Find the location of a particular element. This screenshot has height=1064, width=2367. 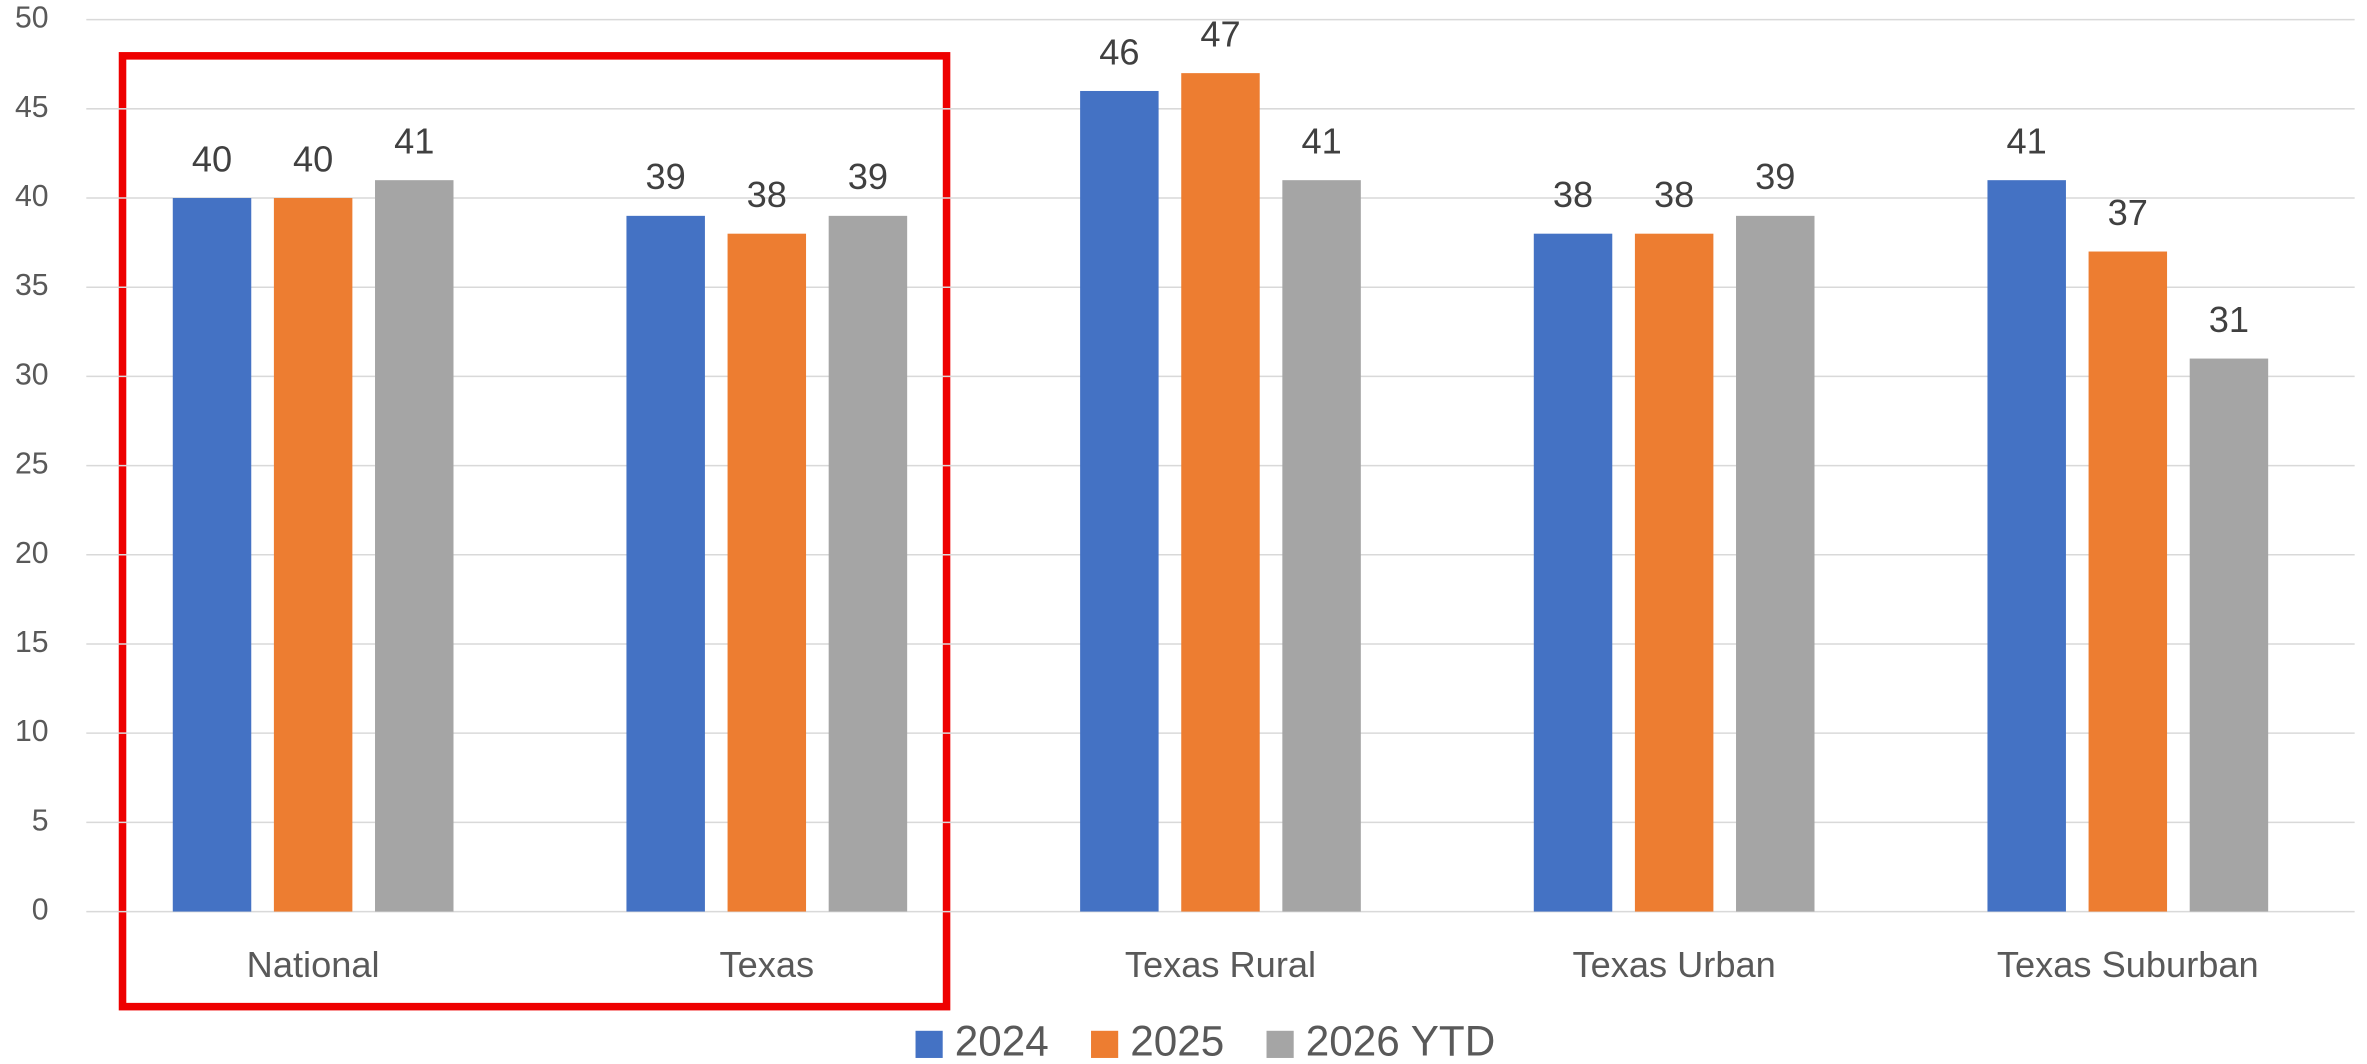

y-tick-label: 25 is located at coordinates (32, 464).